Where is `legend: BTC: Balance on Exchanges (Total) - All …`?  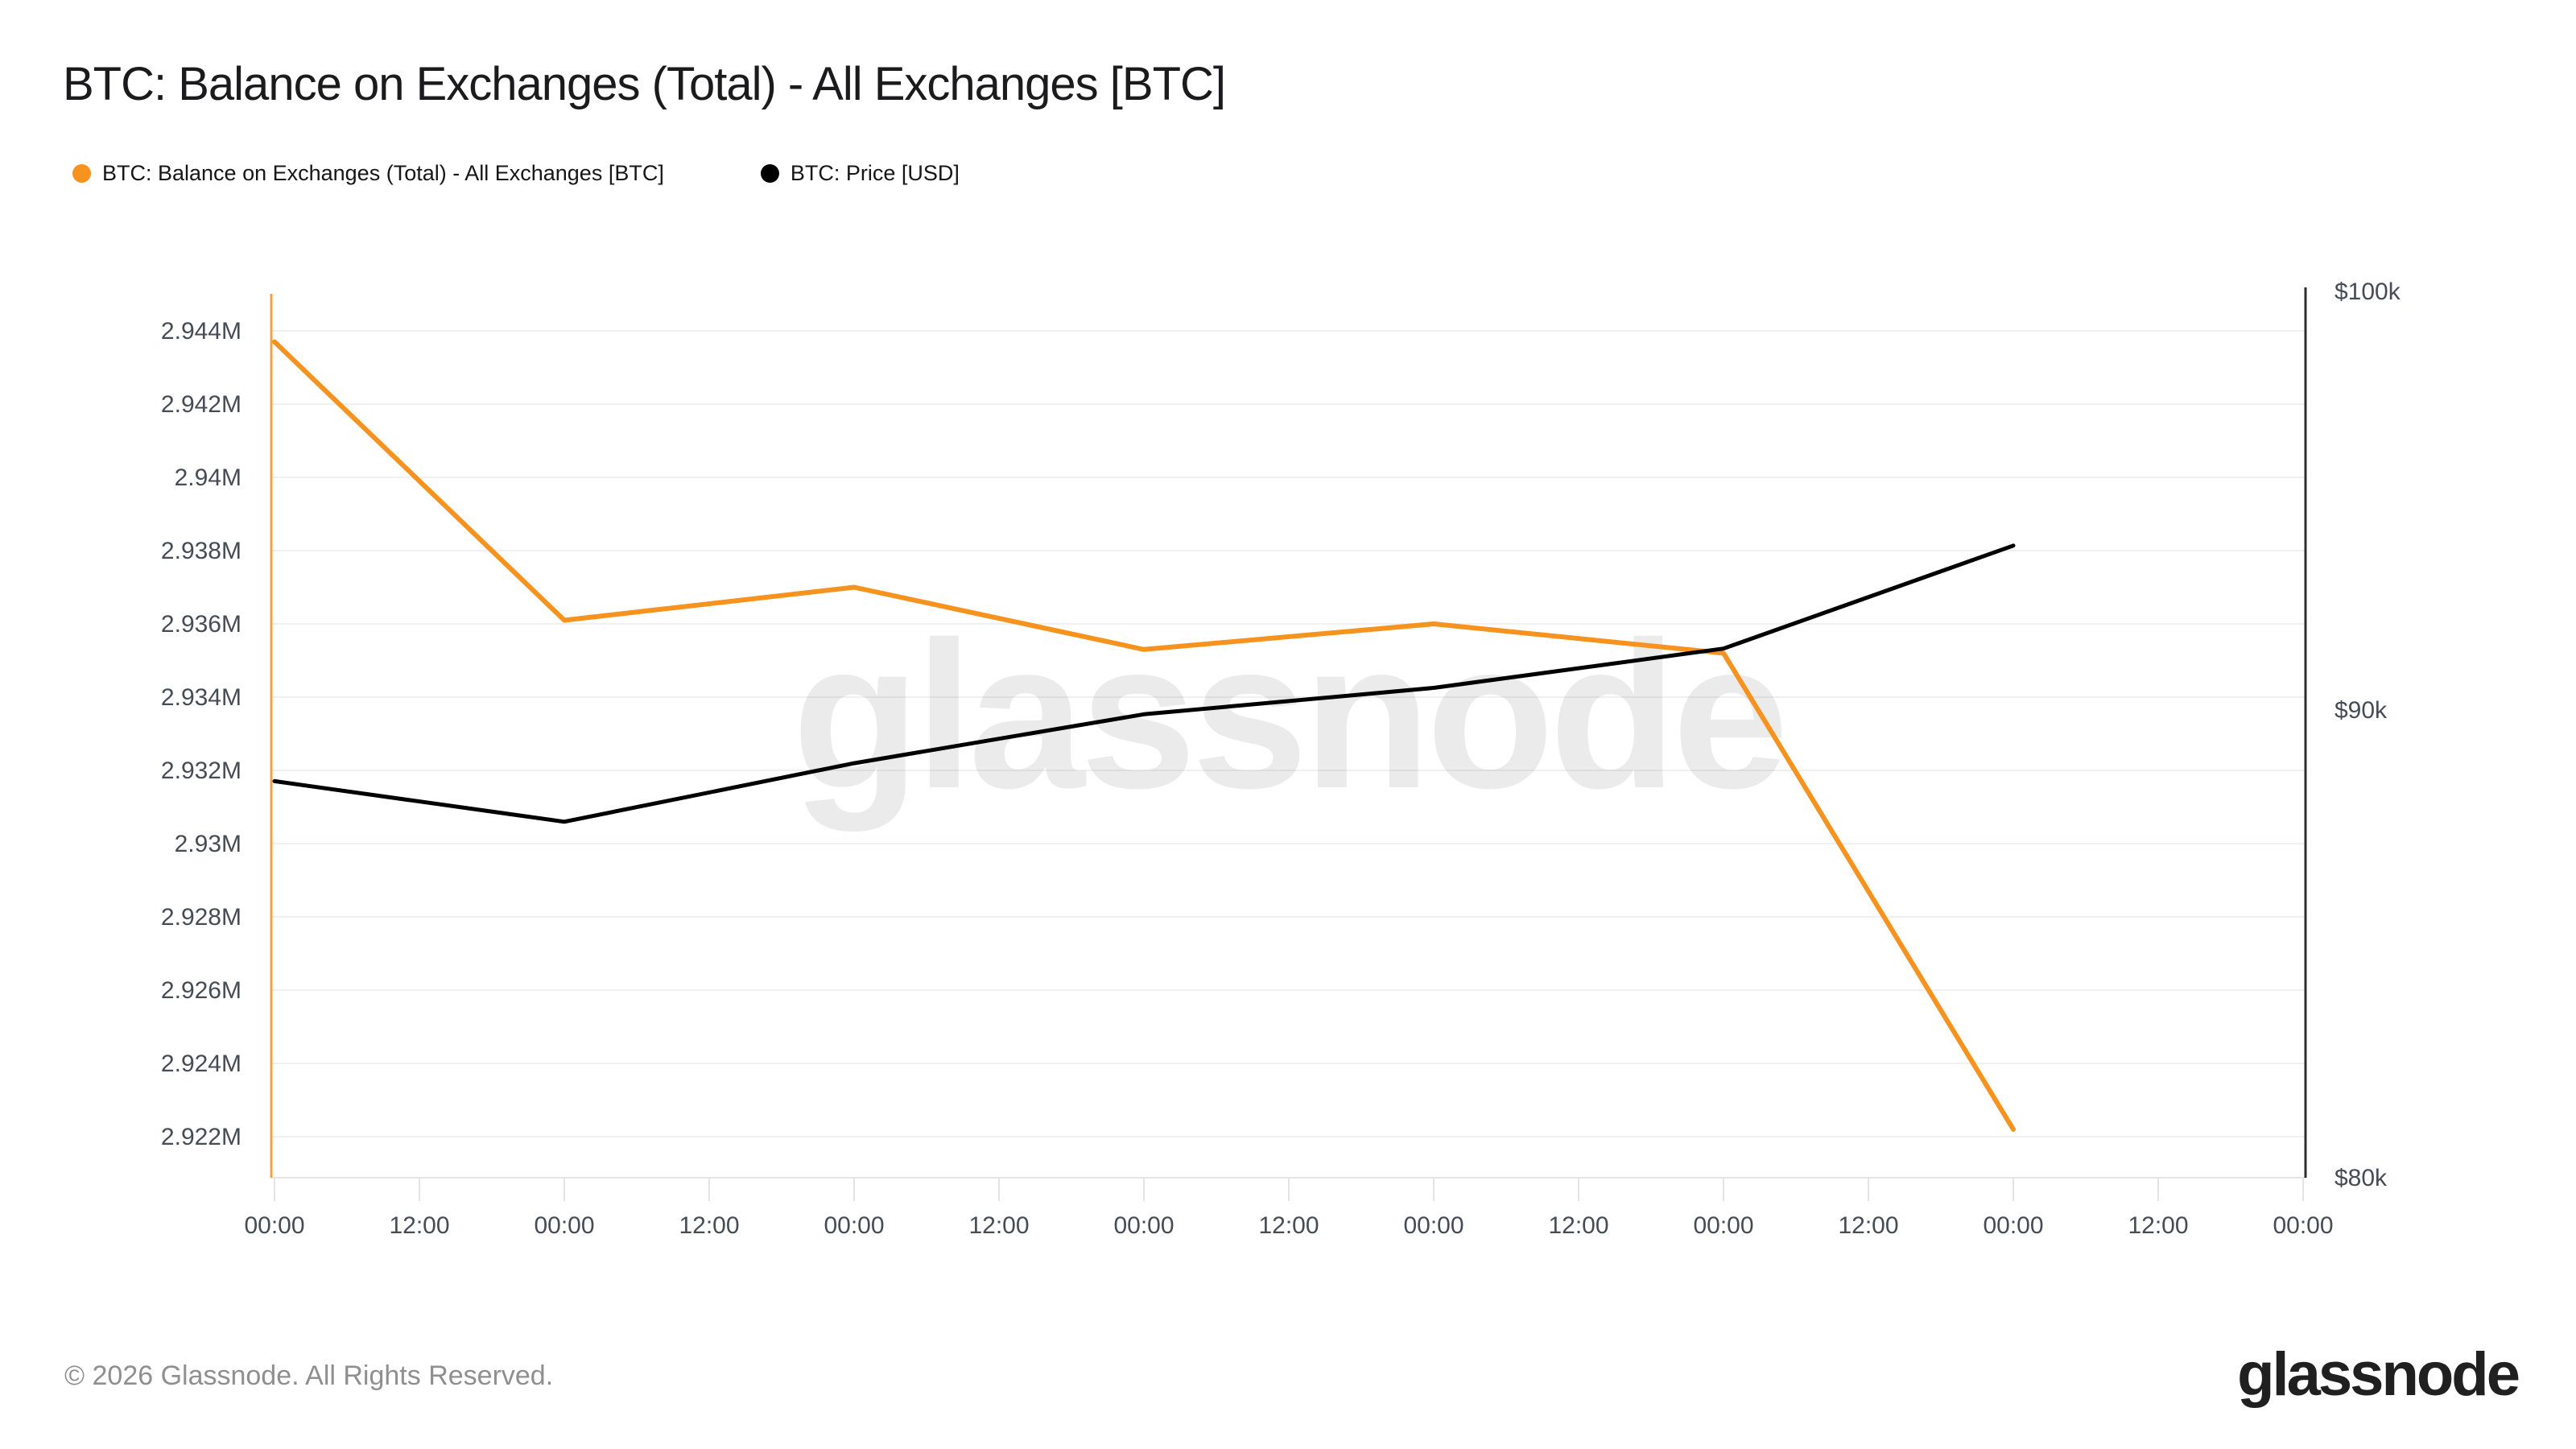 legend: BTC: Balance on Exchanges (Total) - All … is located at coordinates (516, 173).